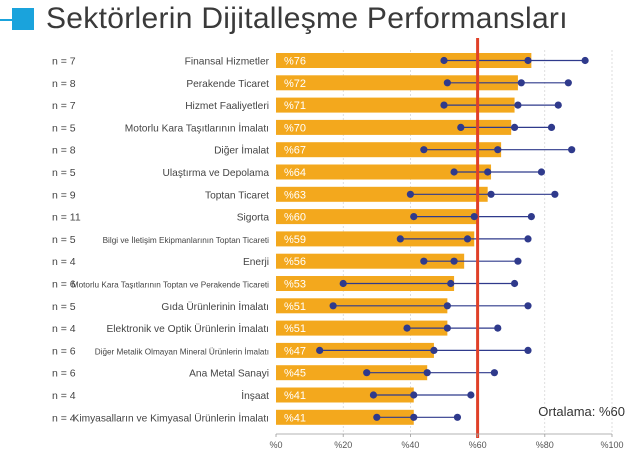 The image size is (640, 453). What do you see at coordinates (295, 351) in the screenshot?
I see `bar-value-label: %47` at bounding box center [295, 351].